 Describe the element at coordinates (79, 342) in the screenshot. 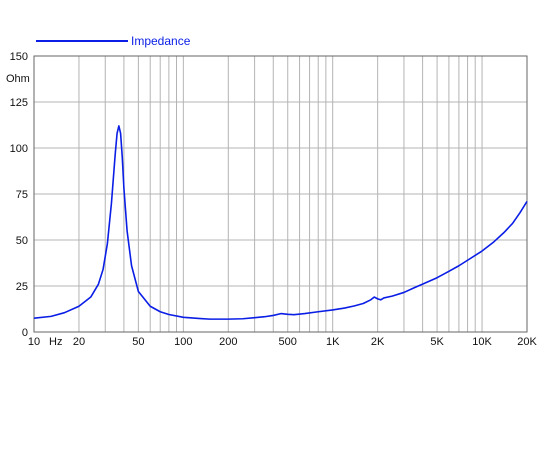

I see `x-tick-label: 20` at that location.